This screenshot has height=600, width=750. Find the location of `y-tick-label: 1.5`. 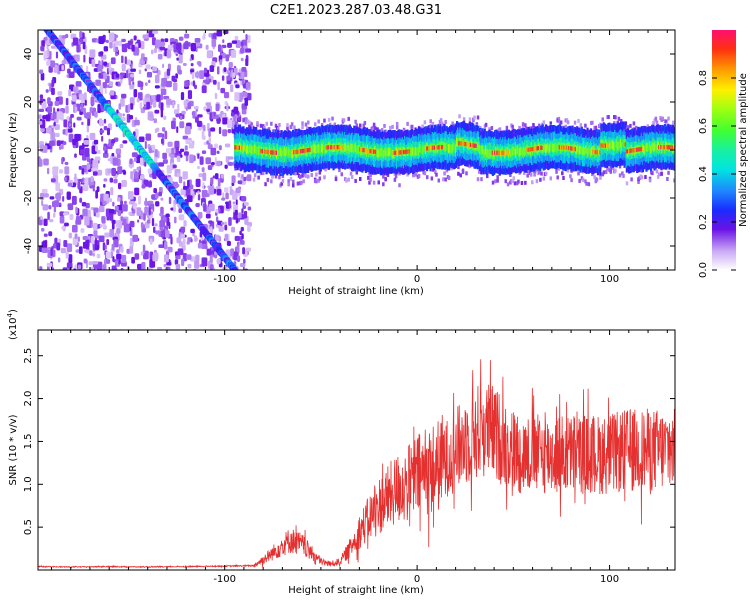

y-tick-label: 1.5 is located at coordinates (28, 441).